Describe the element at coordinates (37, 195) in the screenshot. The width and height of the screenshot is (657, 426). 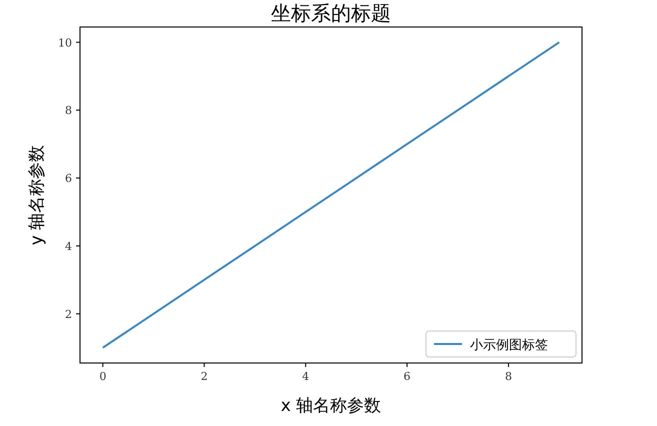
I see `y-axis-title: y 轴名称参数` at that location.